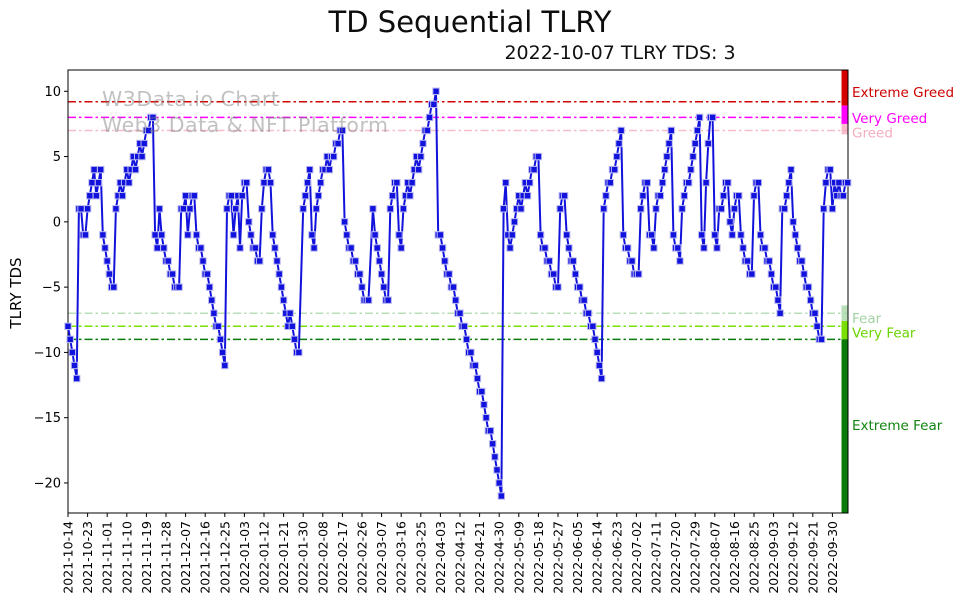  I want to click on y-tick-label: −5, so click(51, 288).